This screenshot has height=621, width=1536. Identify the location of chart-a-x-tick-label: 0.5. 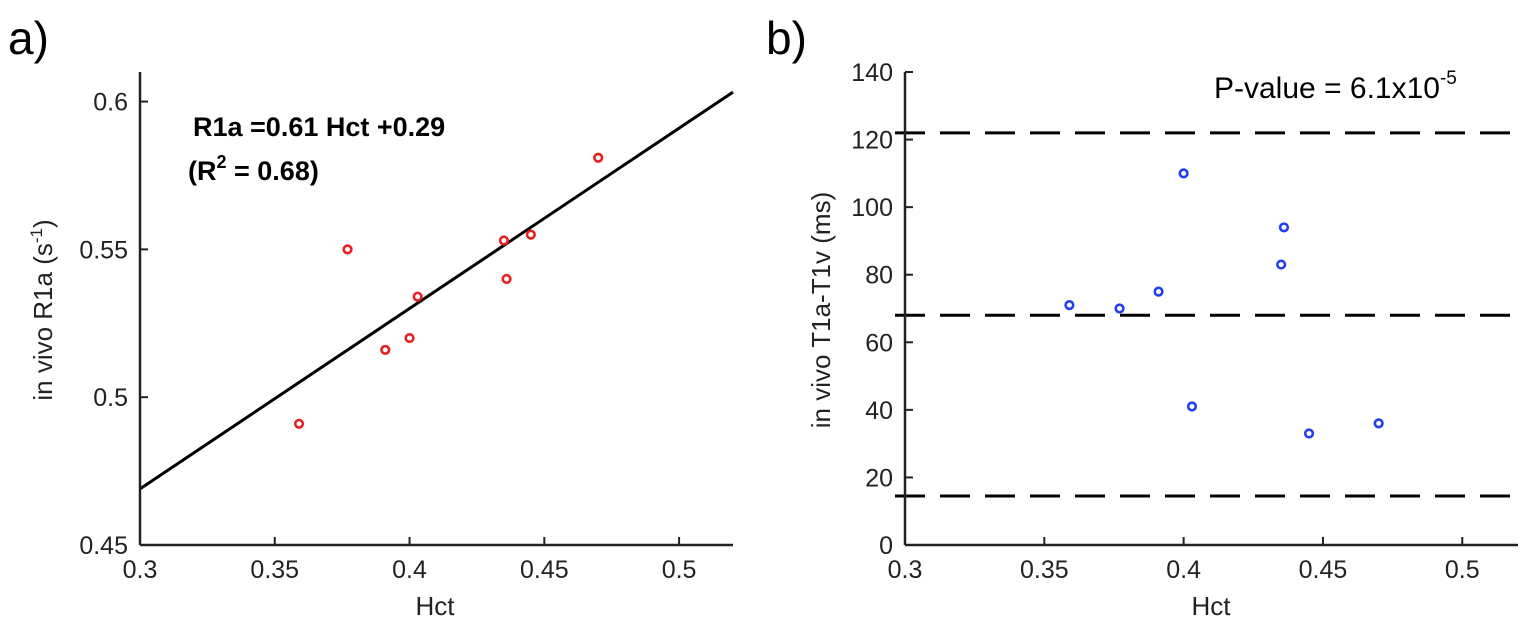
(679, 570).